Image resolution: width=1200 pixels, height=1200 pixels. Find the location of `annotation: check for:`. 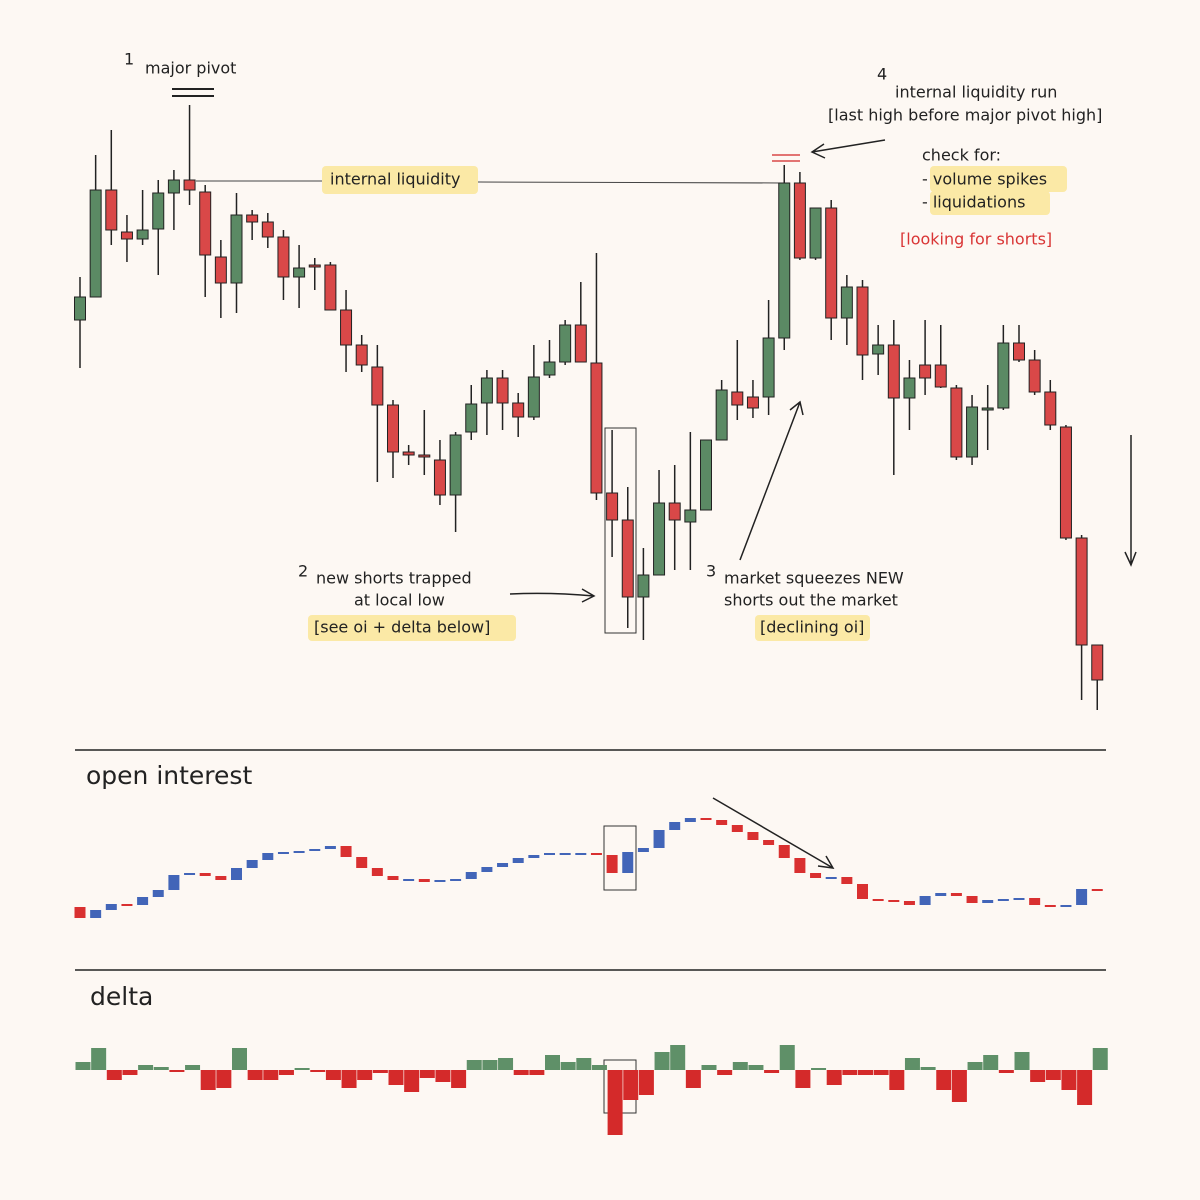

annotation: check for: is located at coordinates (961, 155).